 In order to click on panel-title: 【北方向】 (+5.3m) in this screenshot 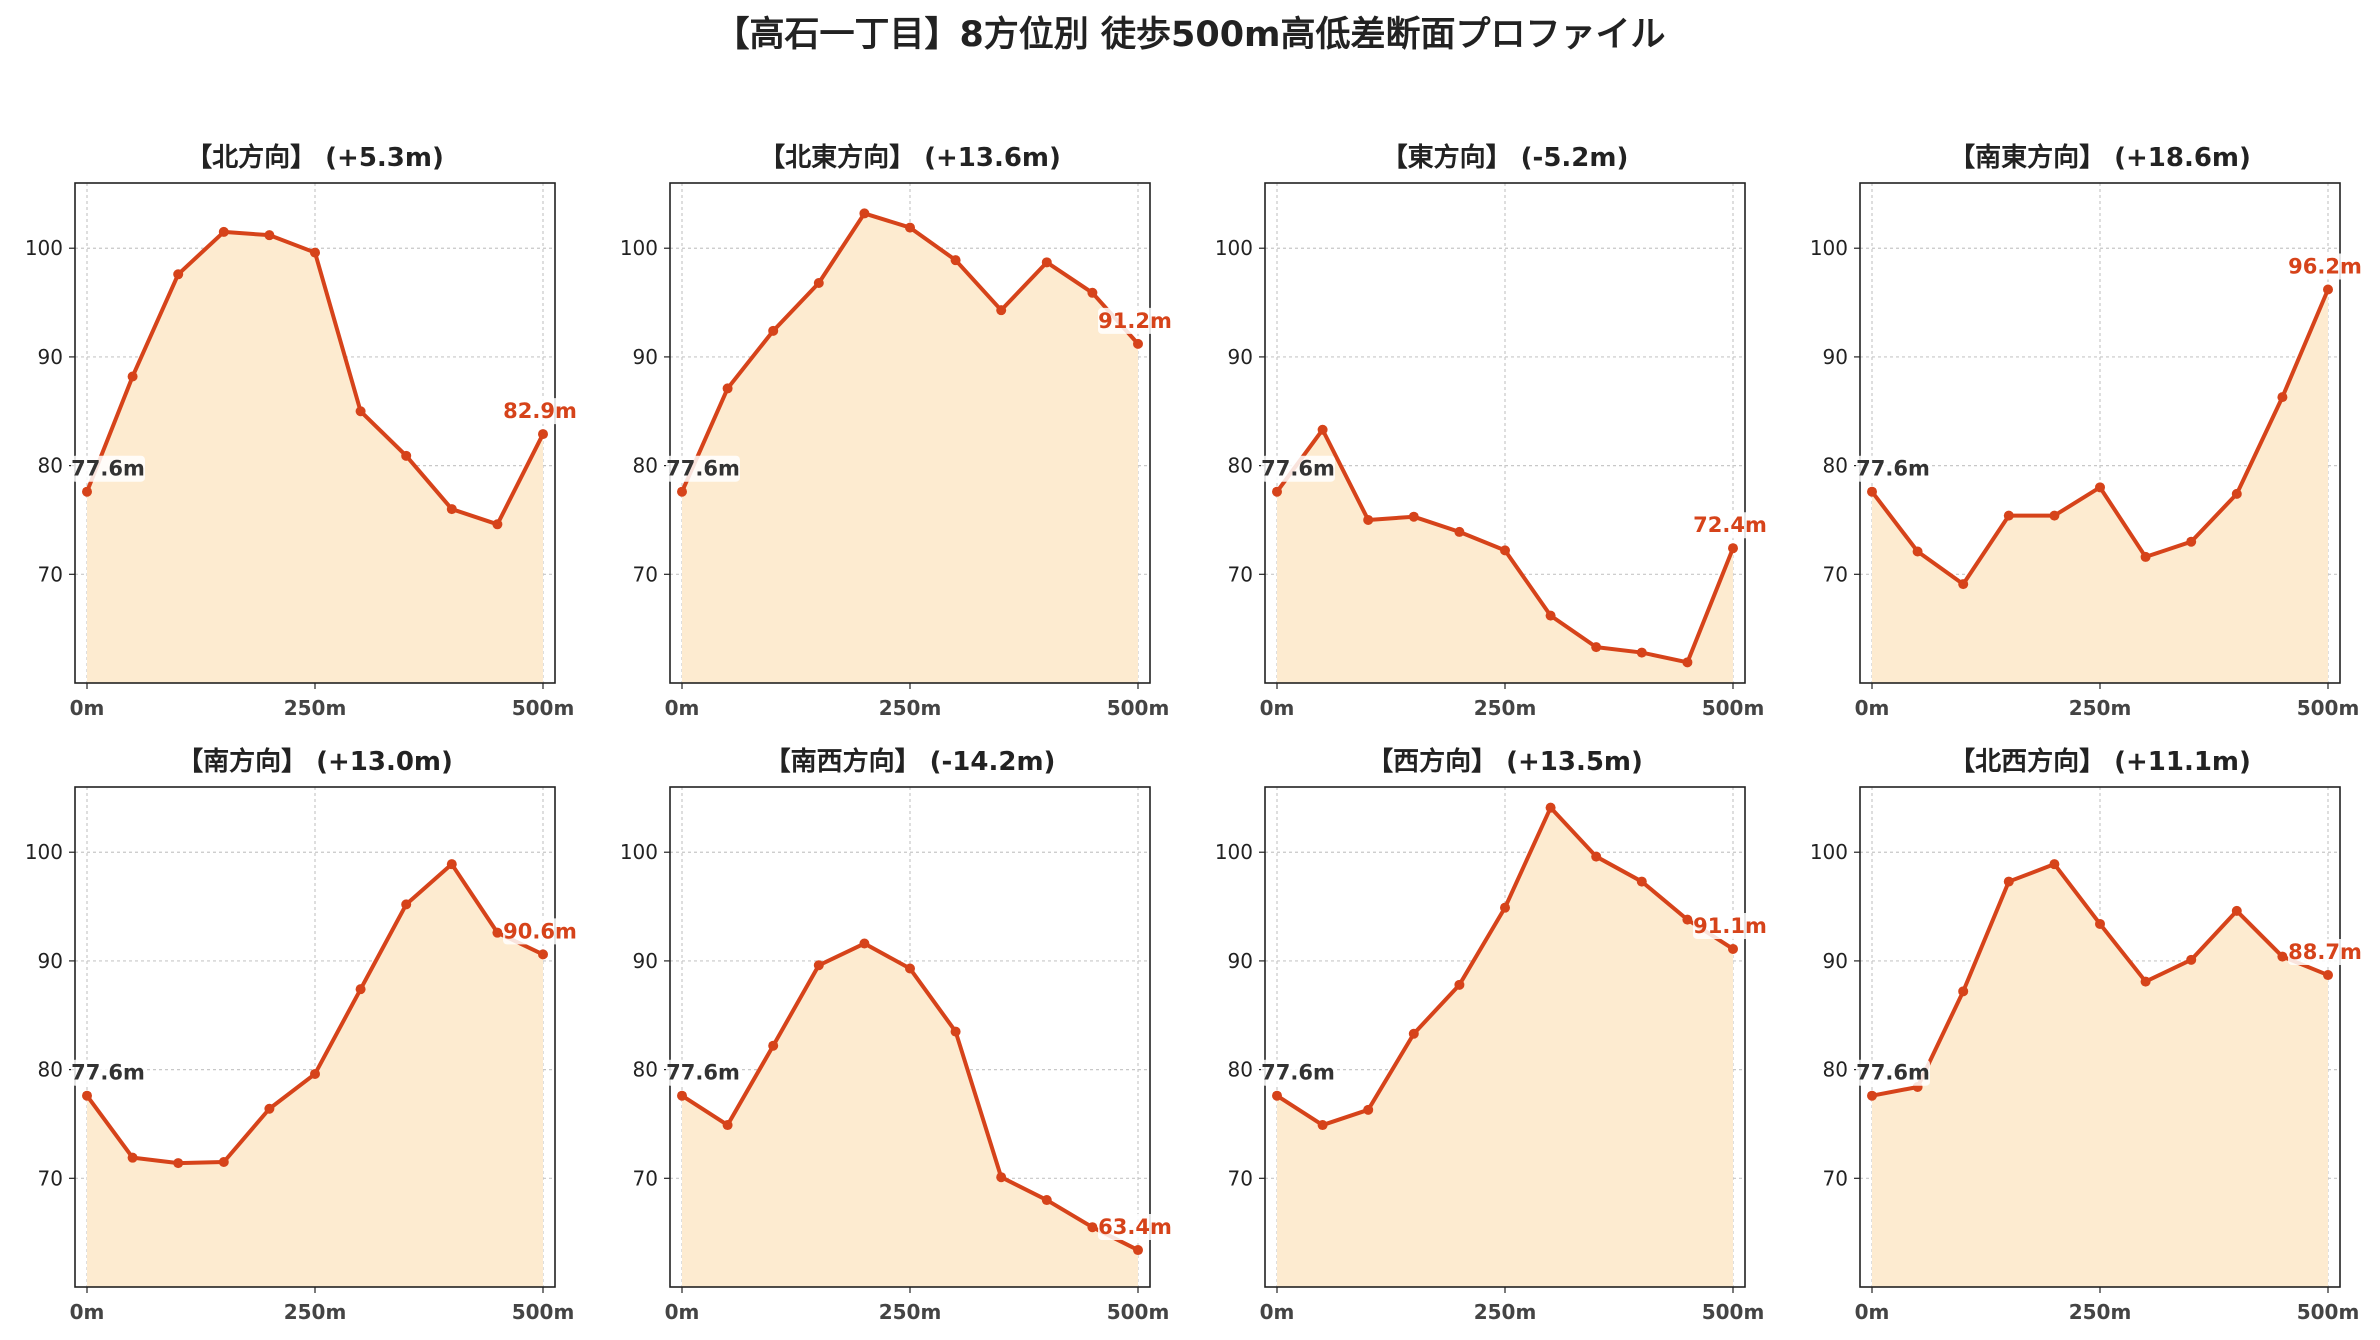, I will do `click(315, 157)`.